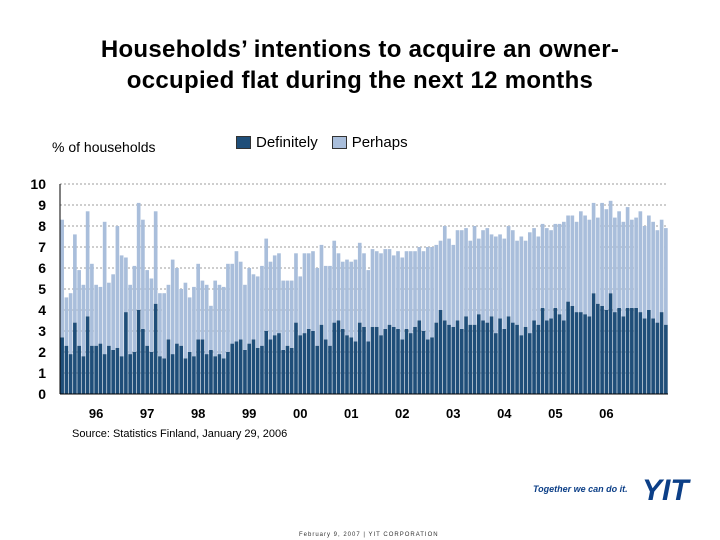  What do you see at coordinates (42, 289) in the screenshot?
I see `y-tick-label: 5` at bounding box center [42, 289].